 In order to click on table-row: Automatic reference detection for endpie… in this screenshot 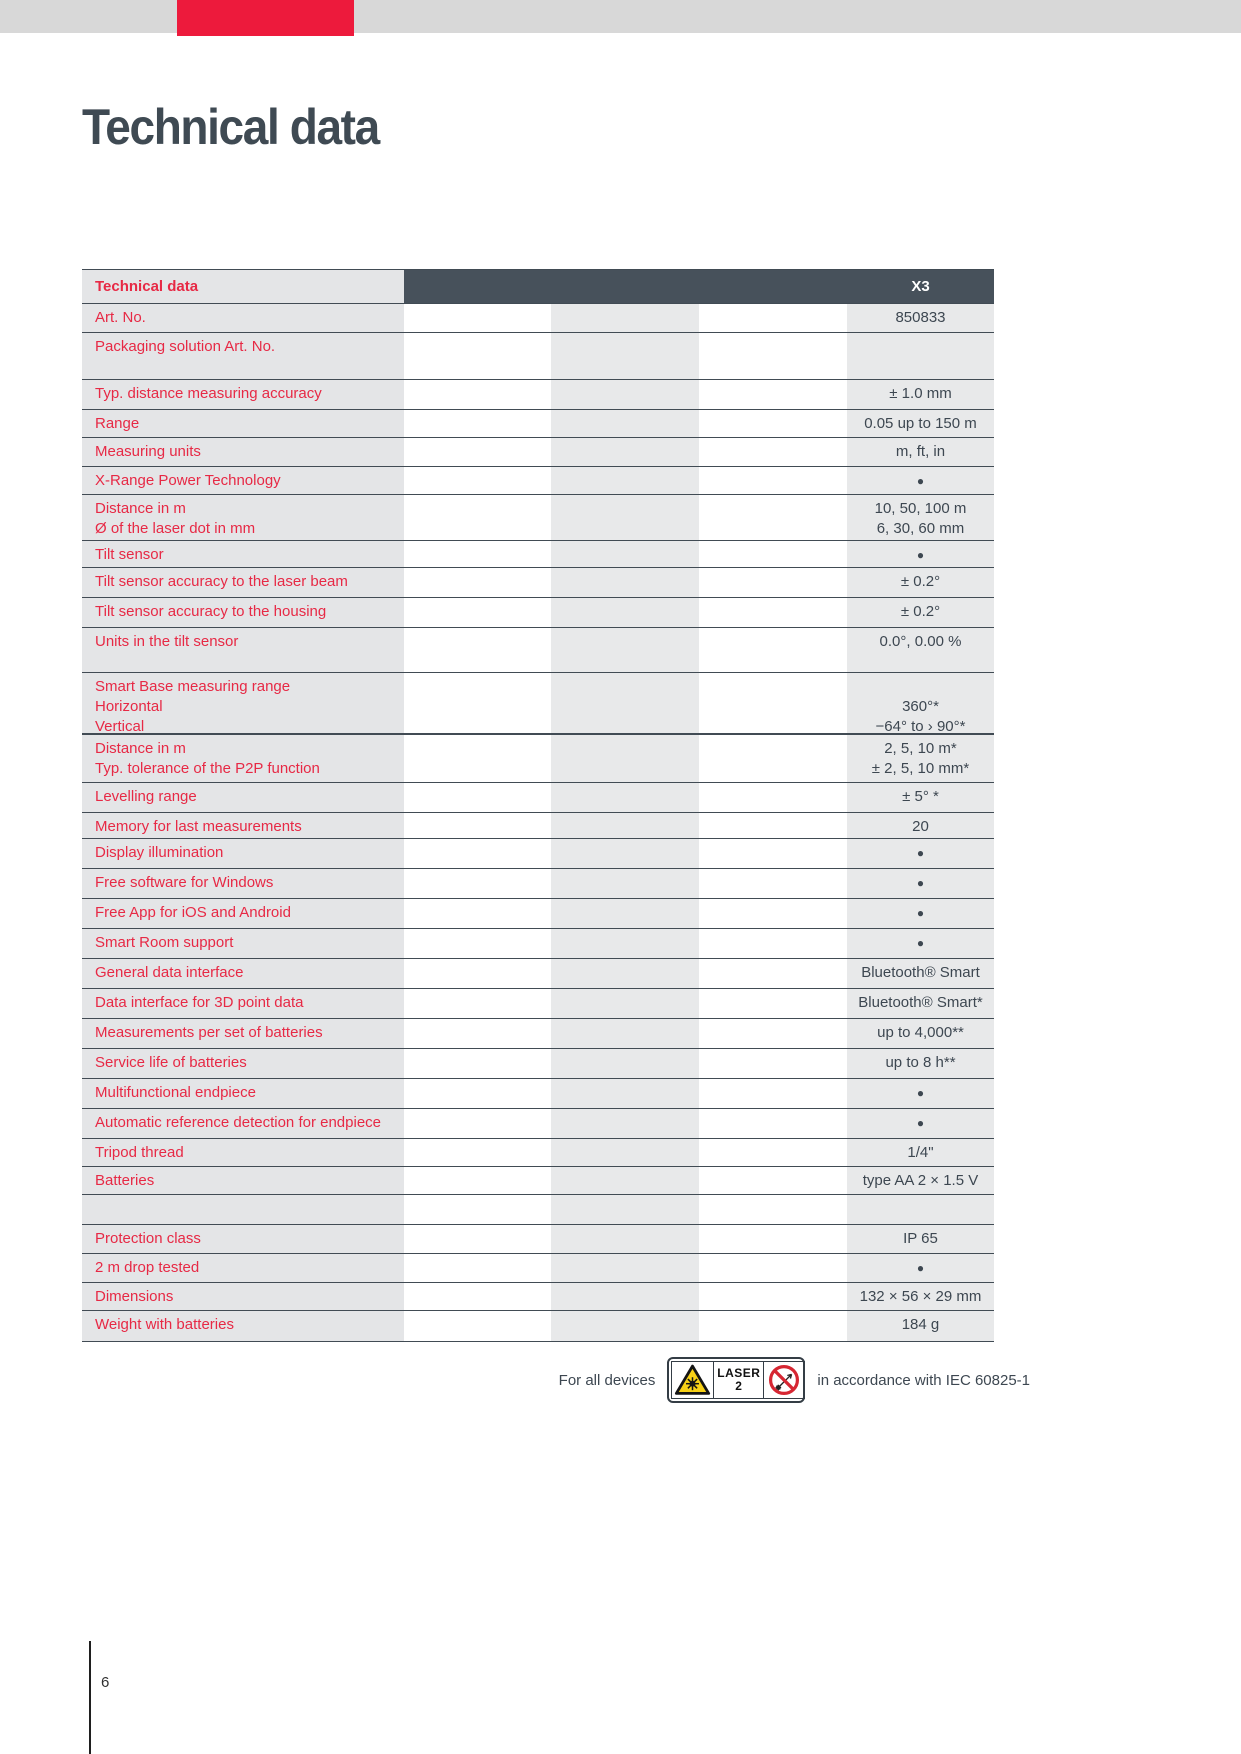, I will do `click(538, 1124)`.